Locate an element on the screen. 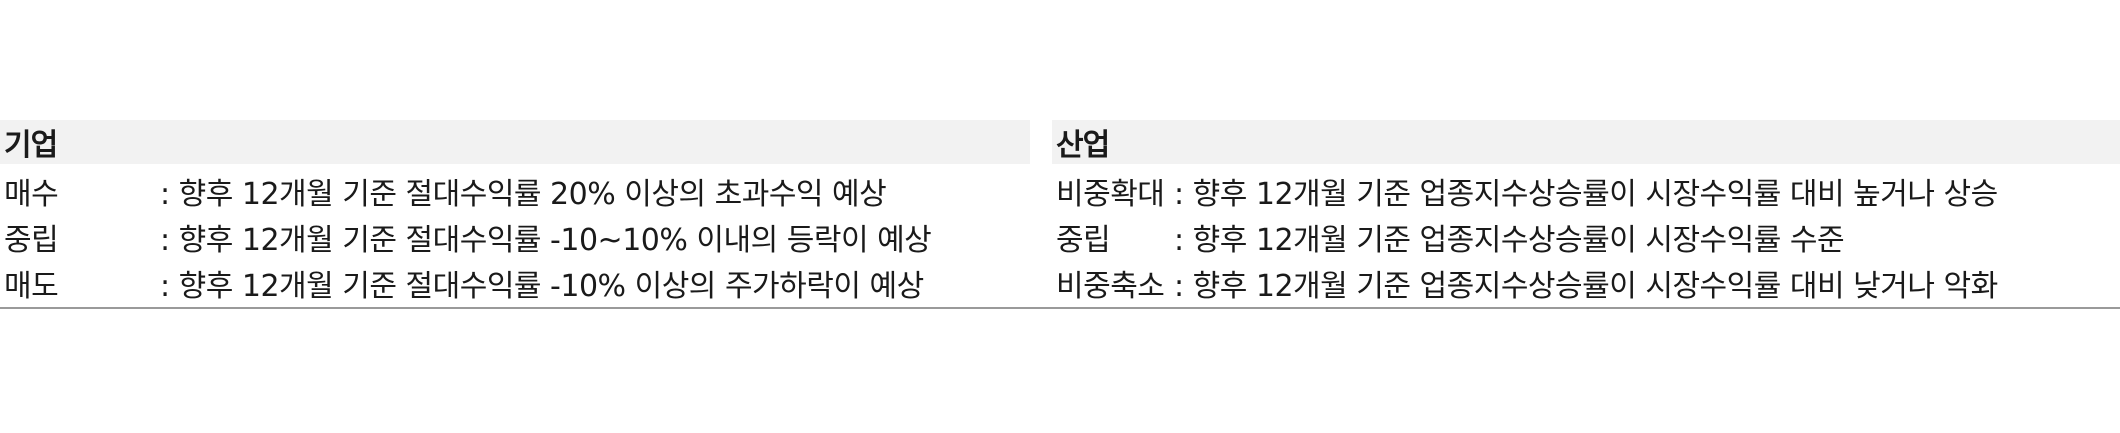 This screenshot has height=433, width=2120. company-rating-sell: 매도 : 향후 12개월 기준 절대수익률 -10% 이상의 주가하락이 예상 is located at coordinates (515, 283).